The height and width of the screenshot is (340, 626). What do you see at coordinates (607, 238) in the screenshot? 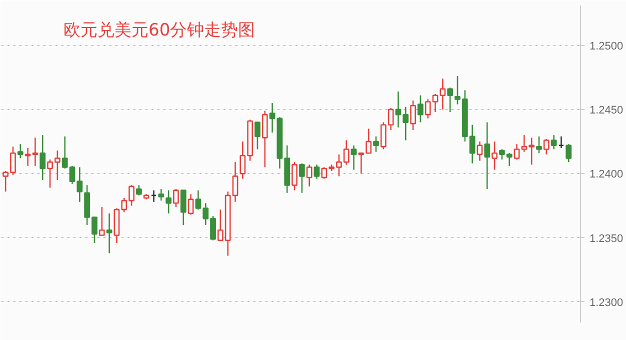
I see `y-tick-label: 1.2350` at bounding box center [607, 238].